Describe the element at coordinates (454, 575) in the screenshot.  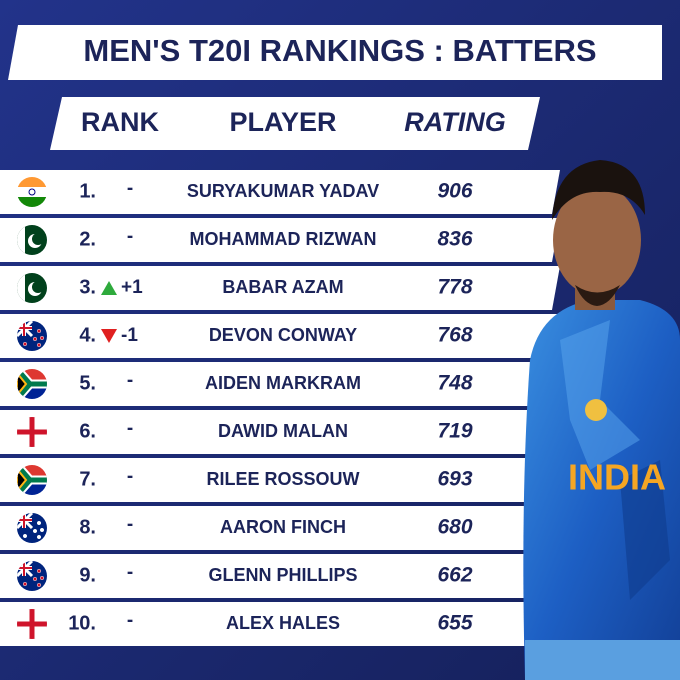
I see `rating: 662` at that location.